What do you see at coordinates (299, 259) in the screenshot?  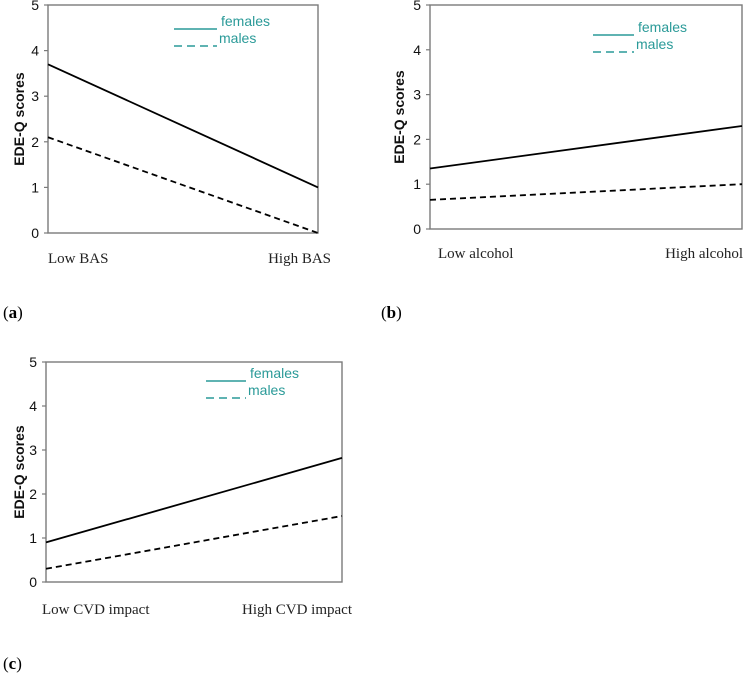 I see `x-category-label: High BAS` at bounding box center [299, 259].